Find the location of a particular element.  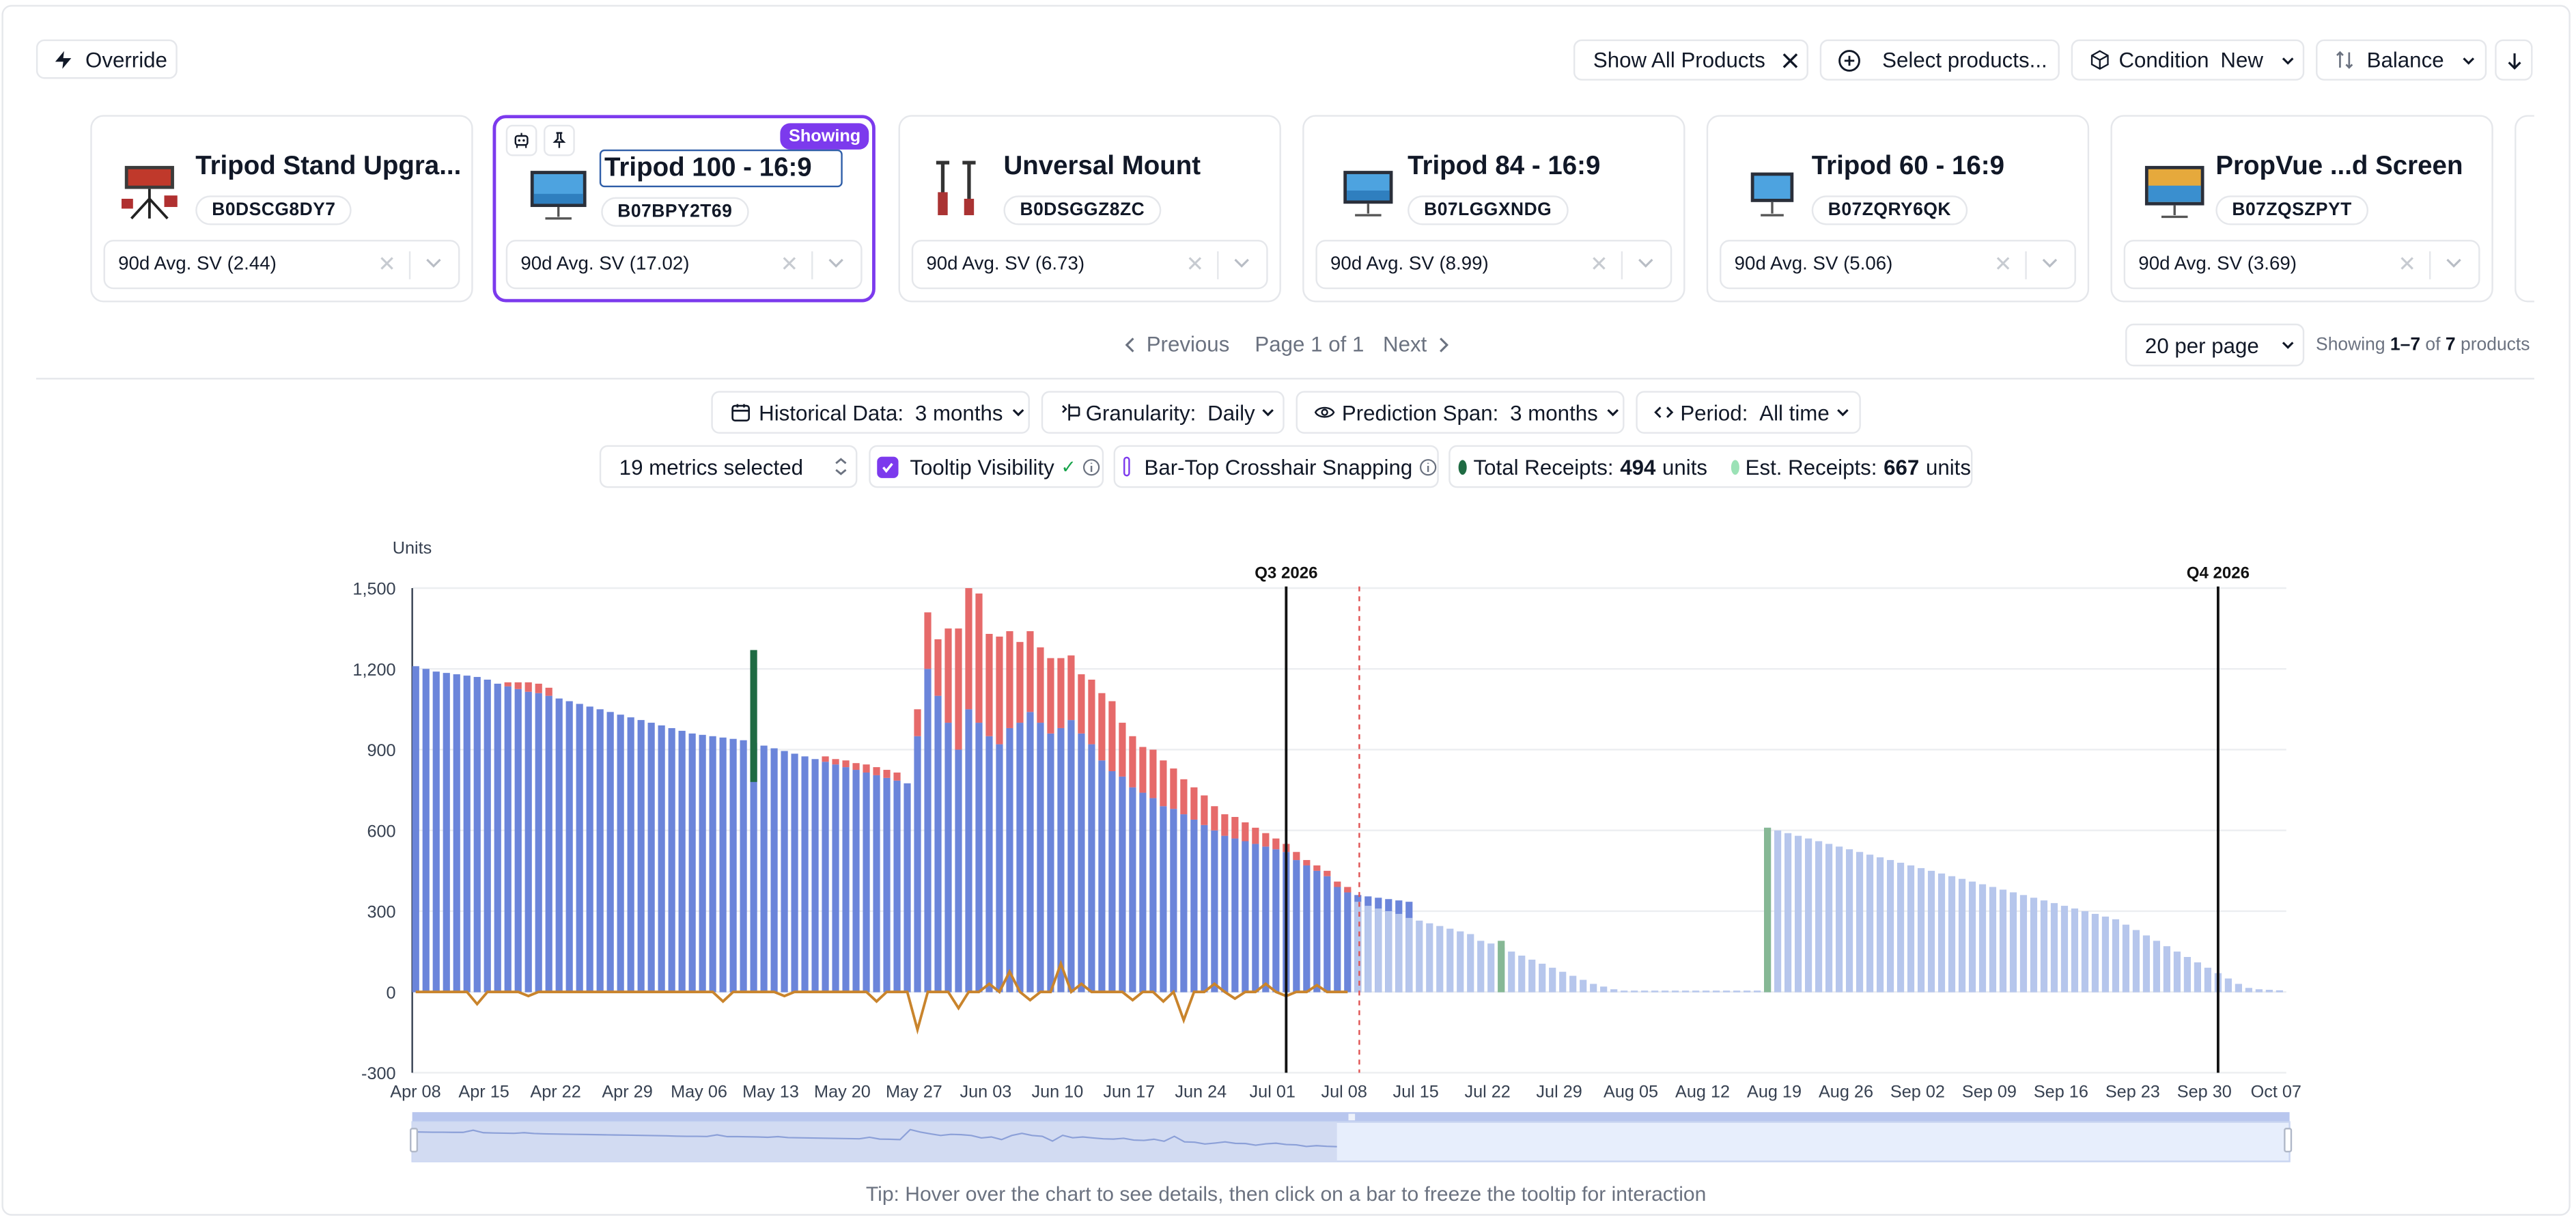

show-all-products-button: Show All Products is located at coordinates (1691, 60).